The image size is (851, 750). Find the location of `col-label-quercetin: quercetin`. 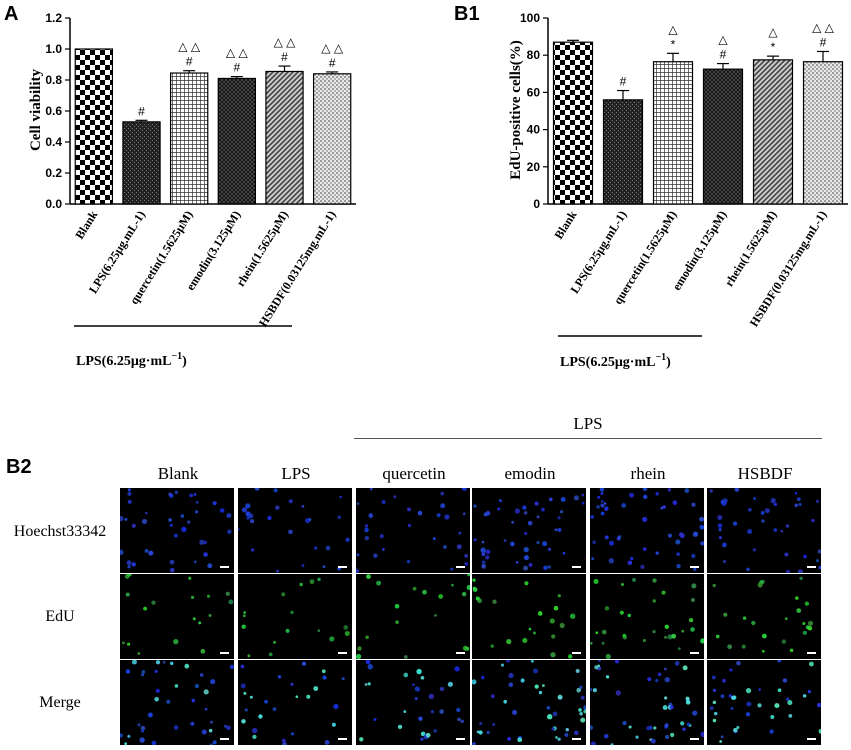

col-label-quercetin: quercetin is located at coordinates (414, 473).